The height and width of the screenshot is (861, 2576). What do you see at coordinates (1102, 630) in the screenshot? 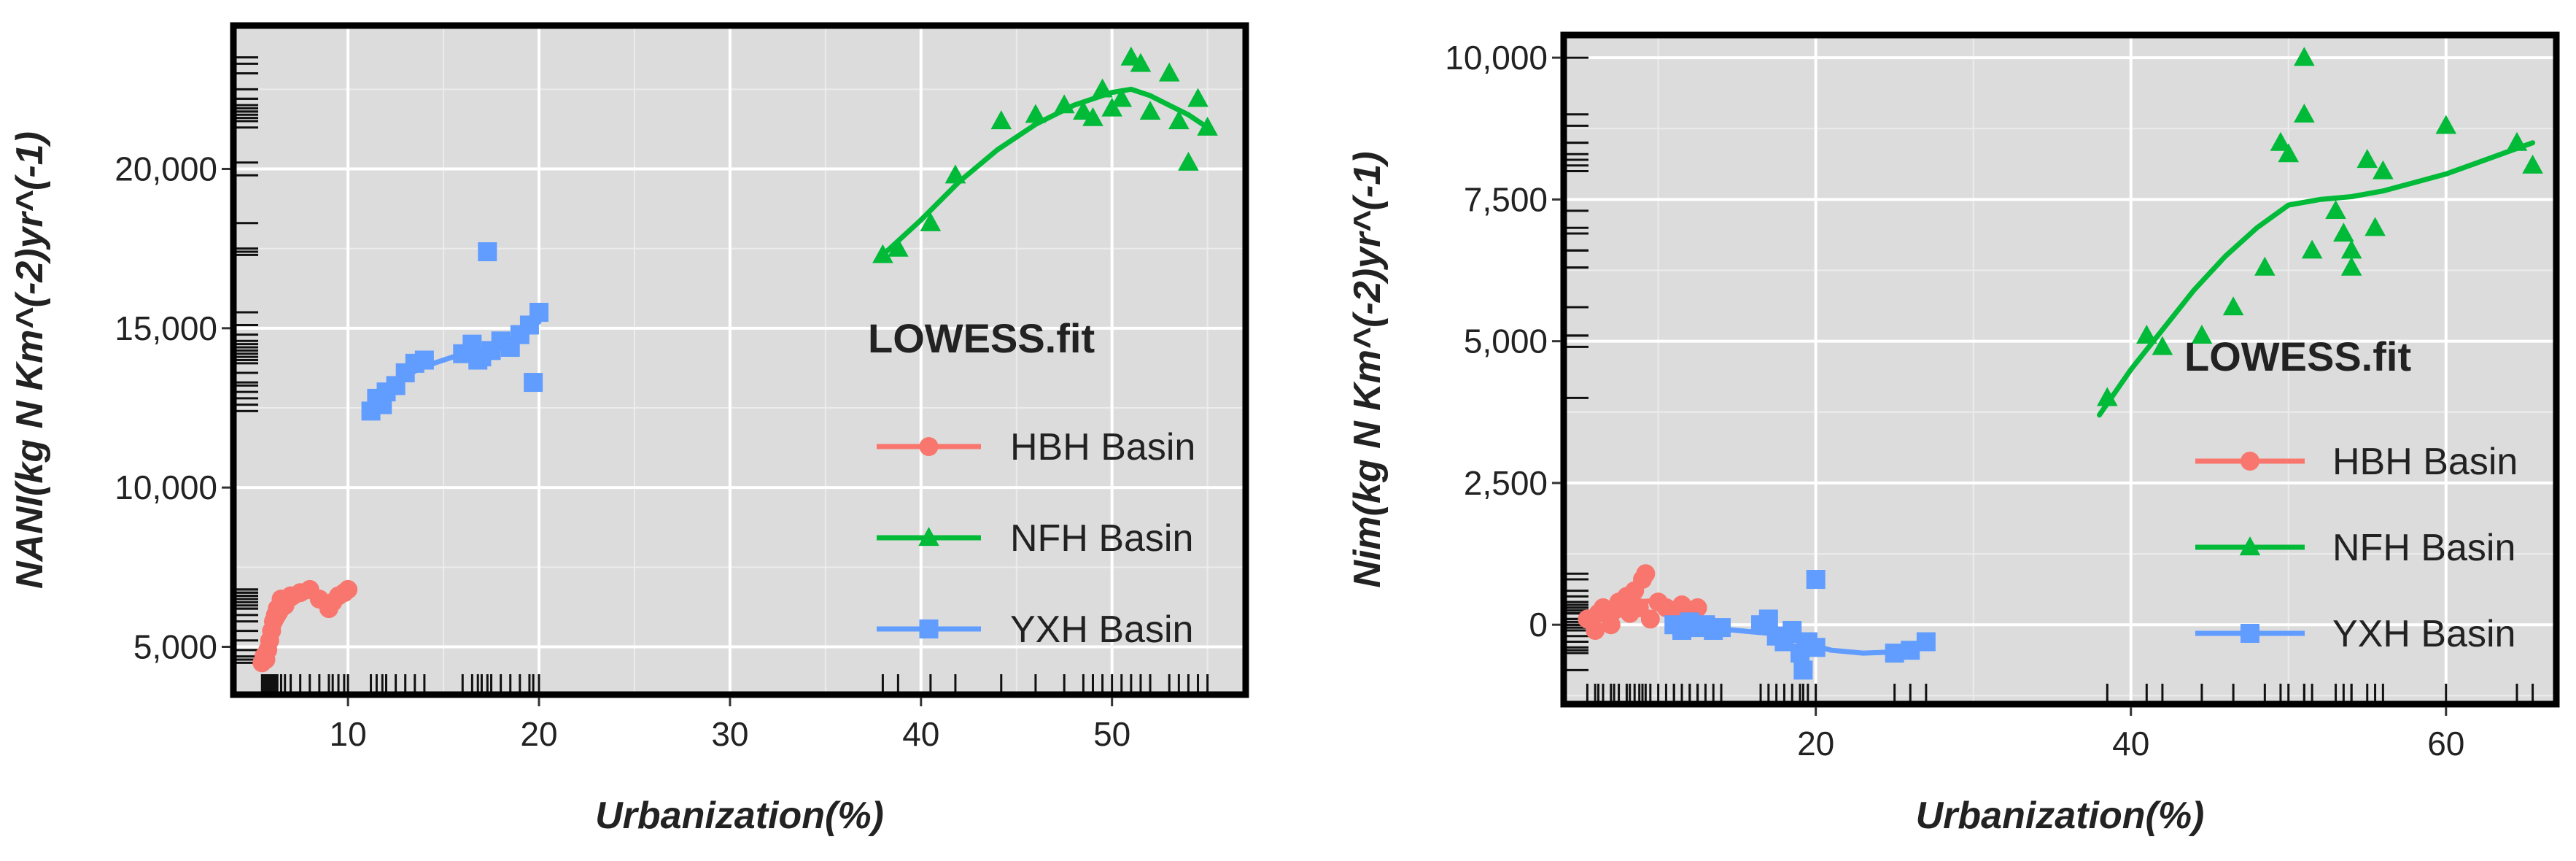
I see `legend-label: YXH Basin` at bounding box center [1102, 630].